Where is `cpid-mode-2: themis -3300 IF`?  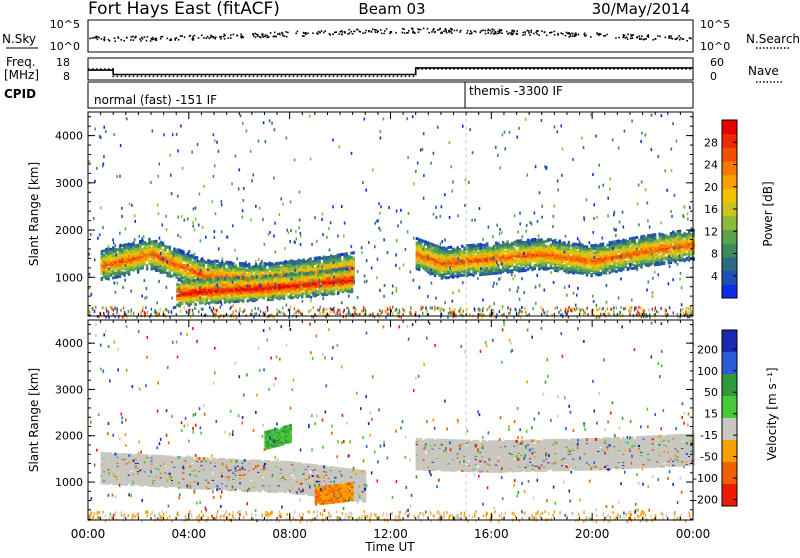
cpid-mode-2: themis -3300 IF is located at coordinates (516, 91).